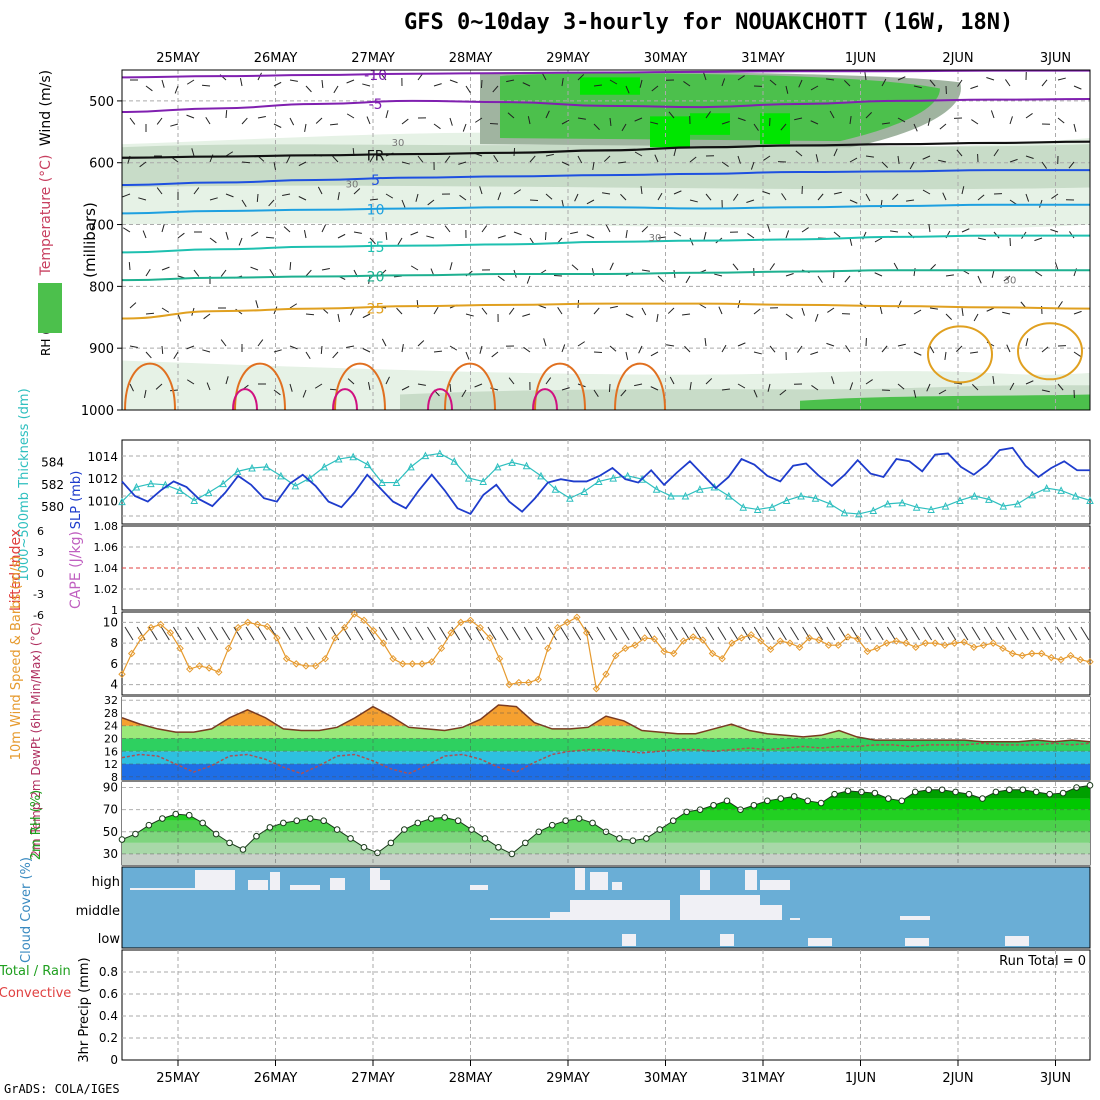 This screenshot has width=1100, height=1100. I want to click on thickness-panel-frame, so click(606, 482).